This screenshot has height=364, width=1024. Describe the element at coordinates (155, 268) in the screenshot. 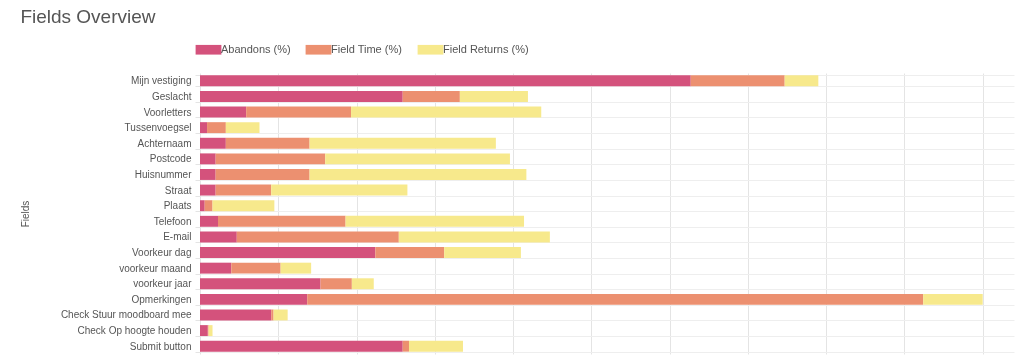

I see `y-tick-label: voorkeur maand` at that location.